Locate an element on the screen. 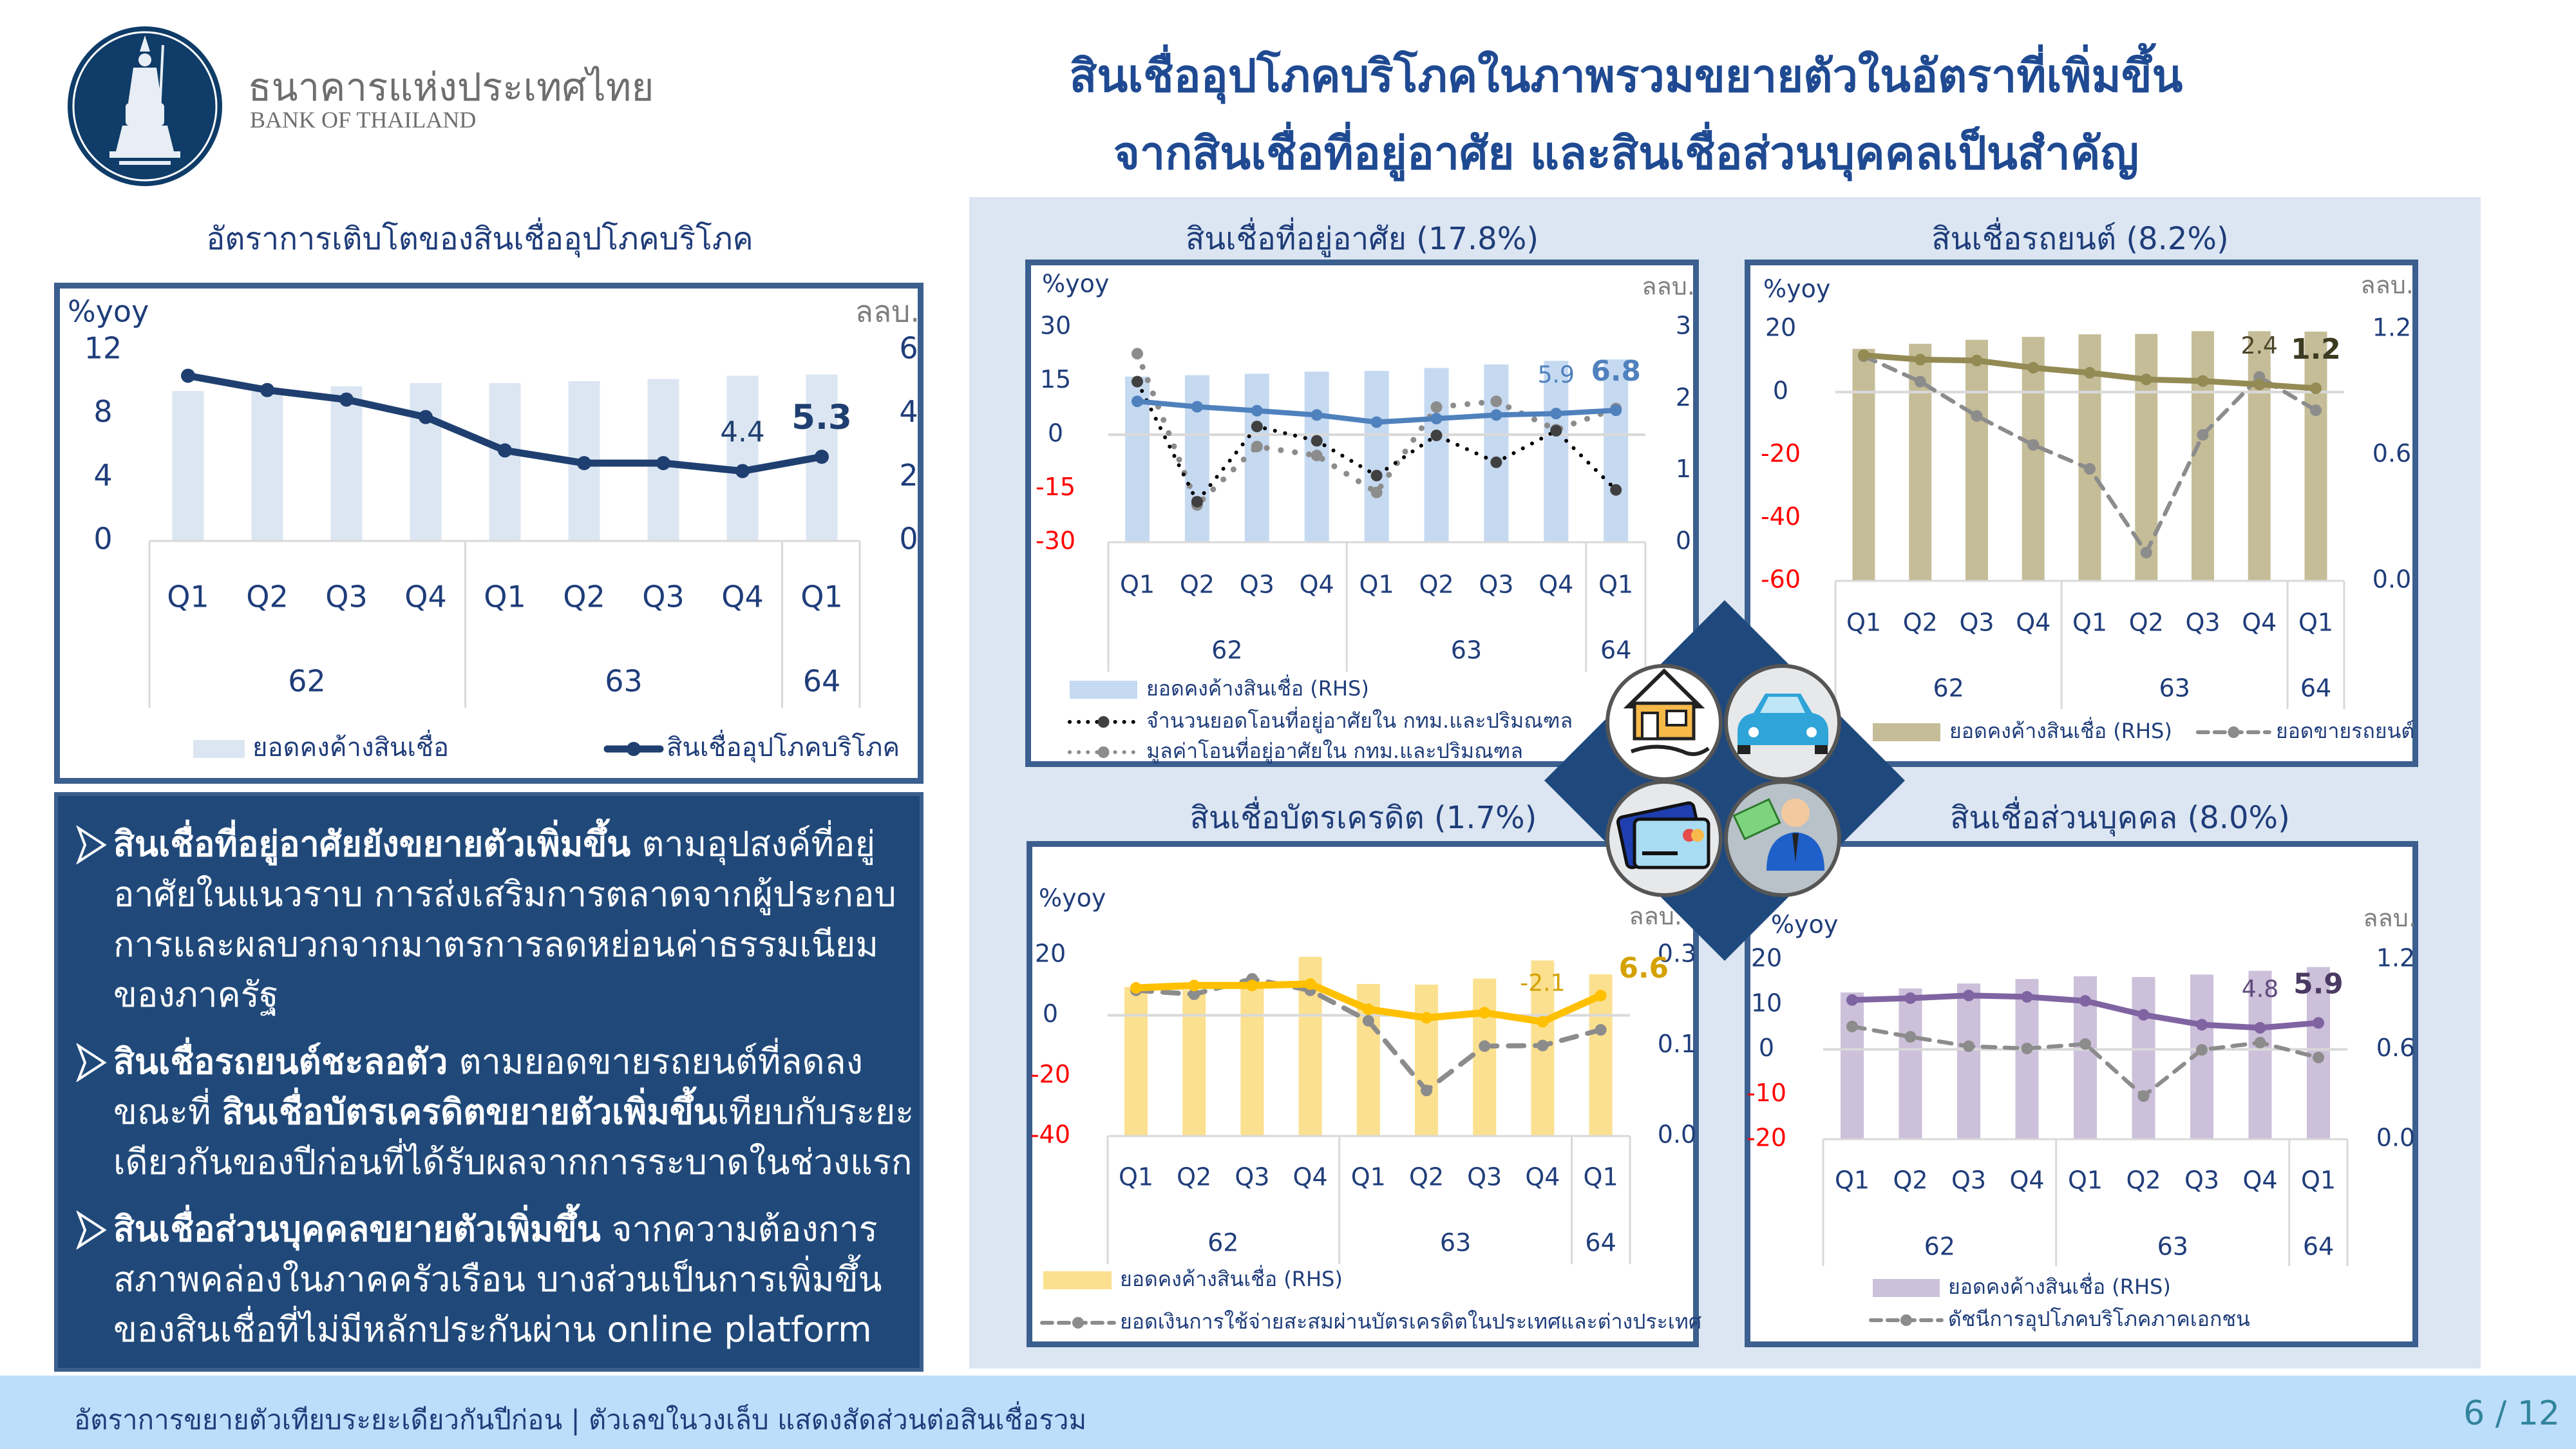  credit-card-chart-title: สินเชื่อบัตรเครดิต (1.7%) is located at coordinates (1363, 818).